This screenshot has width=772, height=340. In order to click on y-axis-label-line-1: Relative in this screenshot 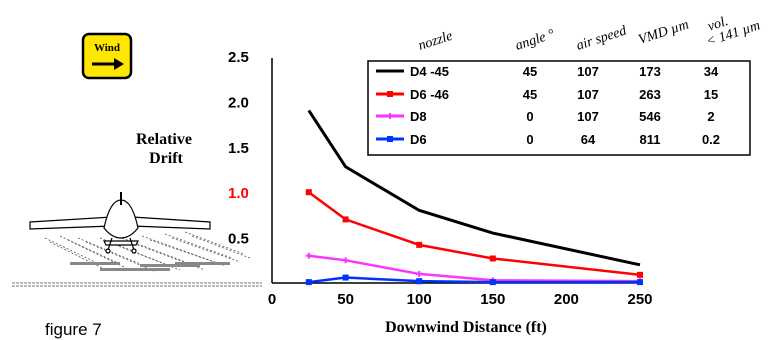, I will do `click(164, 139)`.